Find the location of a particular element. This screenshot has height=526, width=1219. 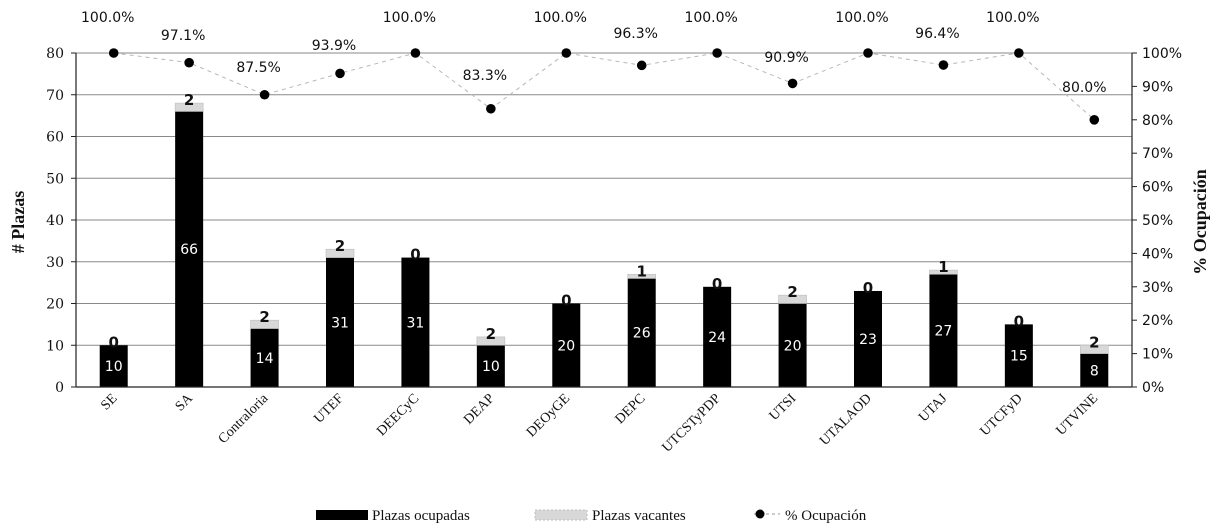

y2-tick-label: 30% is located at coordinates (1157, 288).